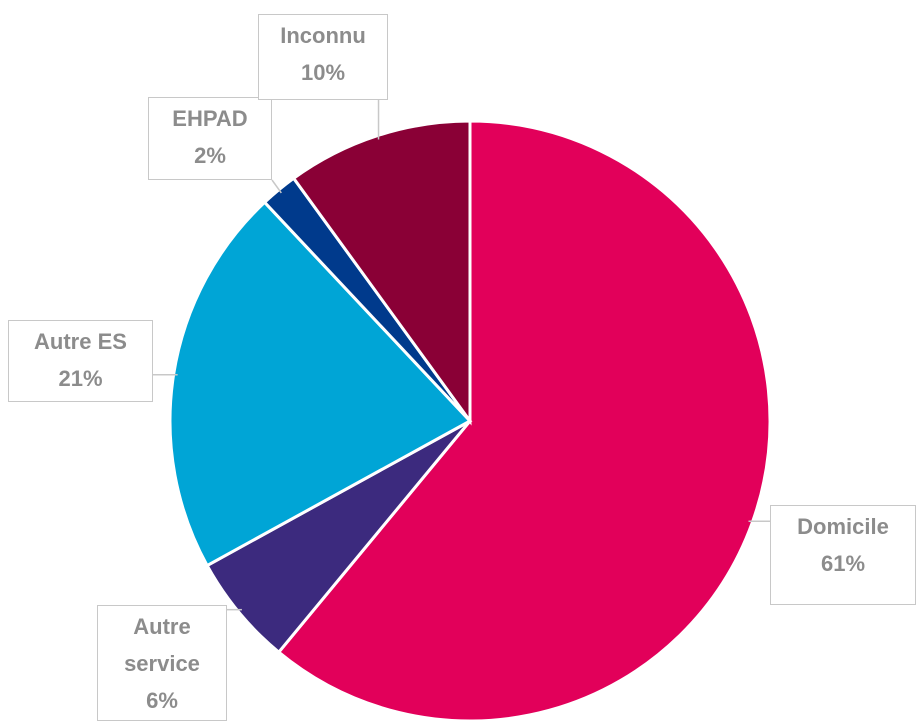 The image size is (916, 721). Describe the element at coordinates (323, 72) in the screenshot. I see `slice-value: 10%` at that location.